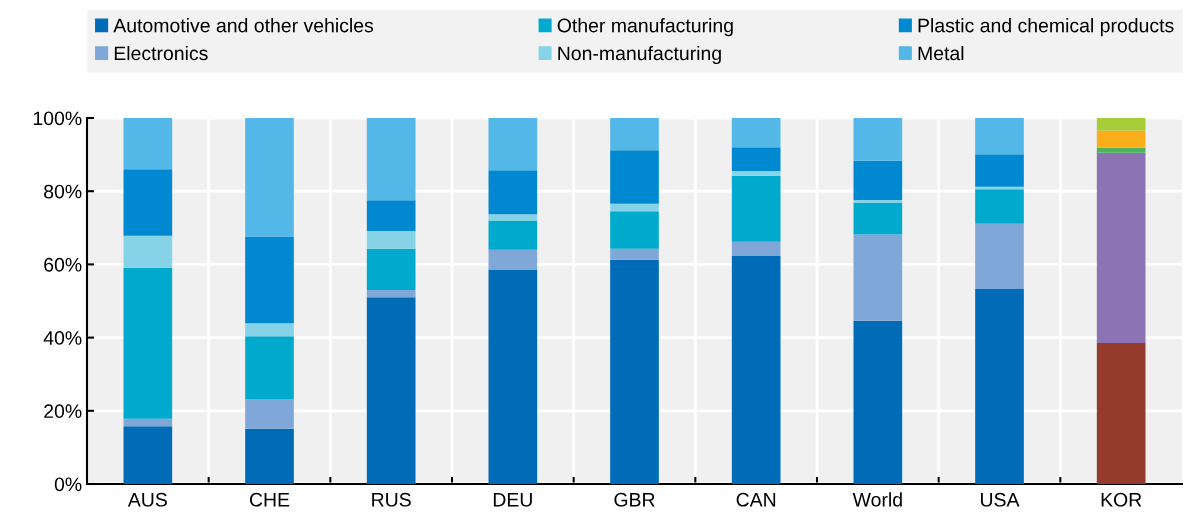 The height and width of the screenshot is (516, 1184). Describe the element at coordinates (1121, 499) in the screenshot. I see `x-tick-label: KOR` at that location.